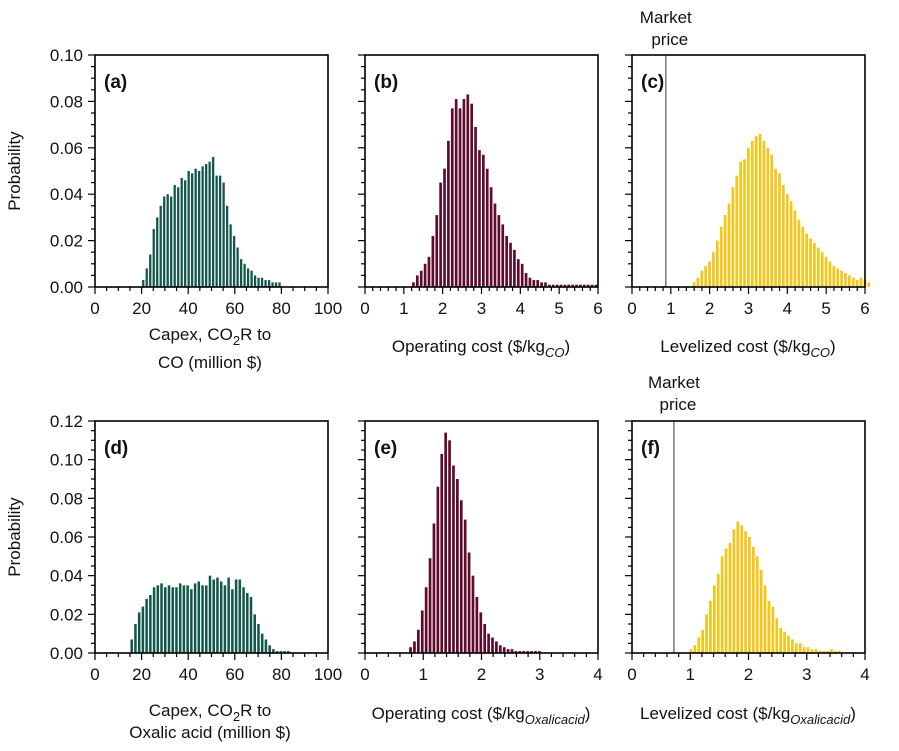  What do you see at coordinates (210, 712) in the screenshot?
I see `x-axis-label: Capex, CO2R to` at bounding box center [210, 712].